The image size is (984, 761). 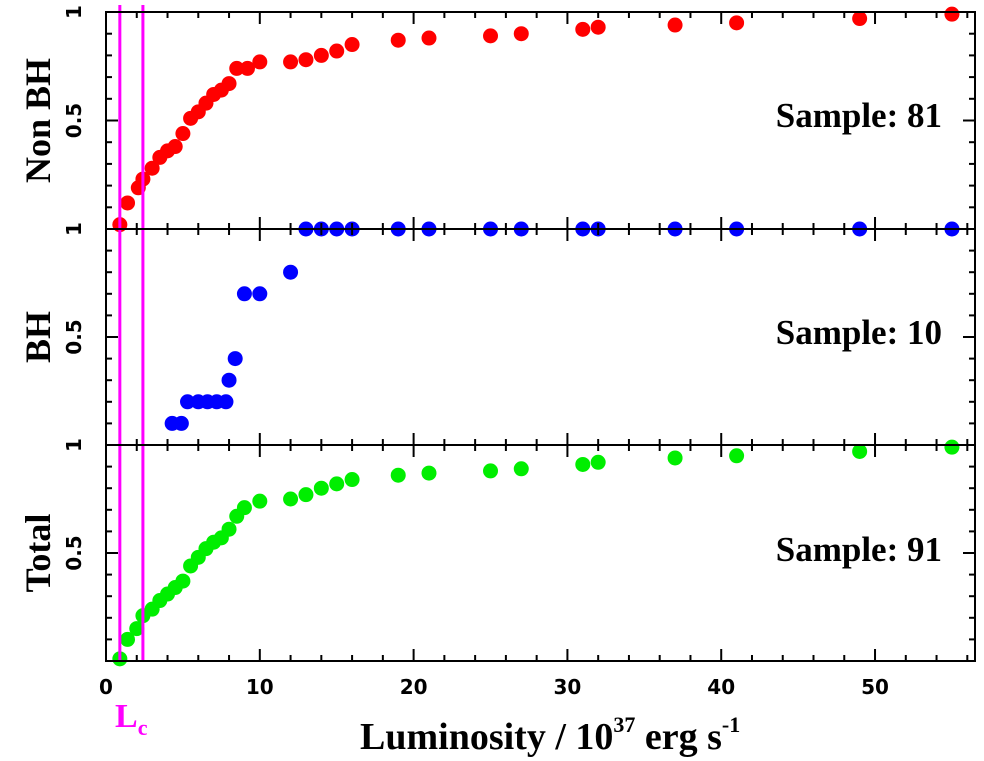 What do you see at coordinates (721, 687) in the screenshot?
I see `x-tick-label: 40` at bounding box center [721, 687].